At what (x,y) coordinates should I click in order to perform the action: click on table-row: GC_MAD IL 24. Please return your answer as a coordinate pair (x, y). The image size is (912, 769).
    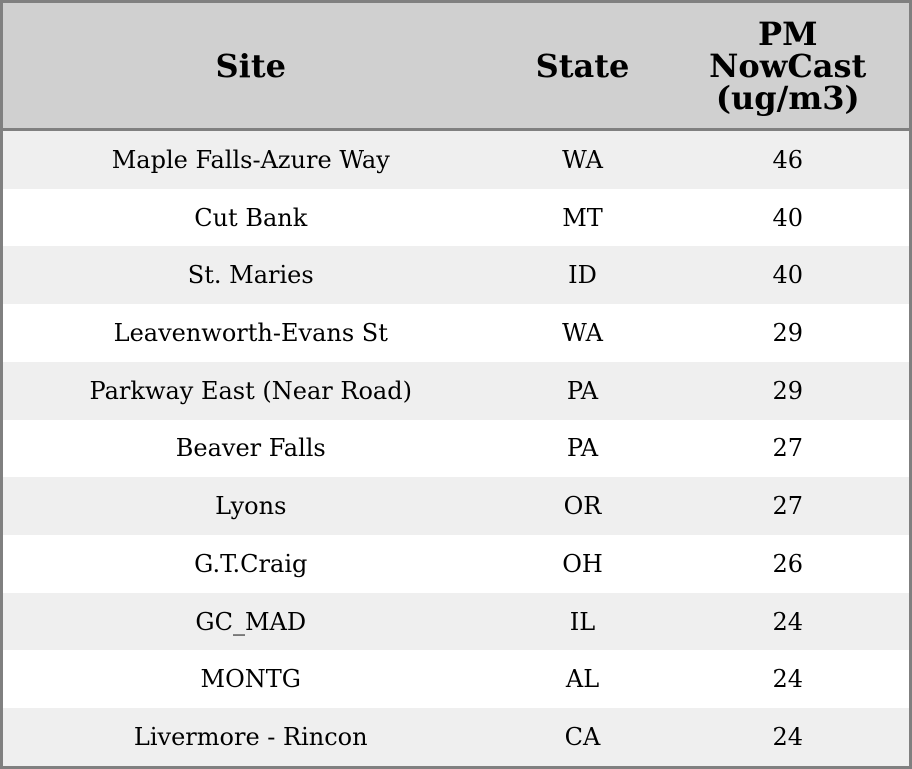
    Looking at the image, I should click on (456, 621).